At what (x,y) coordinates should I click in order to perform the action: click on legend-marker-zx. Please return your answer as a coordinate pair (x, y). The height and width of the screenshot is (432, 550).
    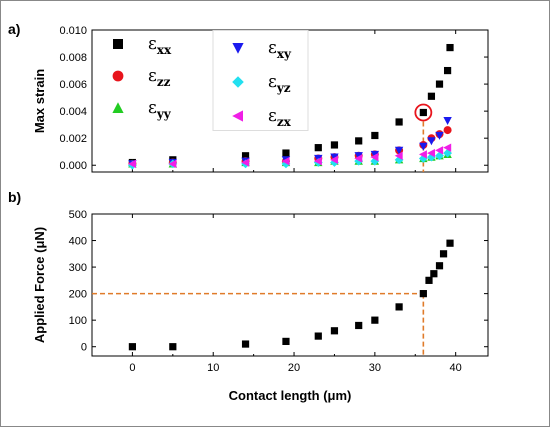
    Looking at the image, I should click on (237, 116).